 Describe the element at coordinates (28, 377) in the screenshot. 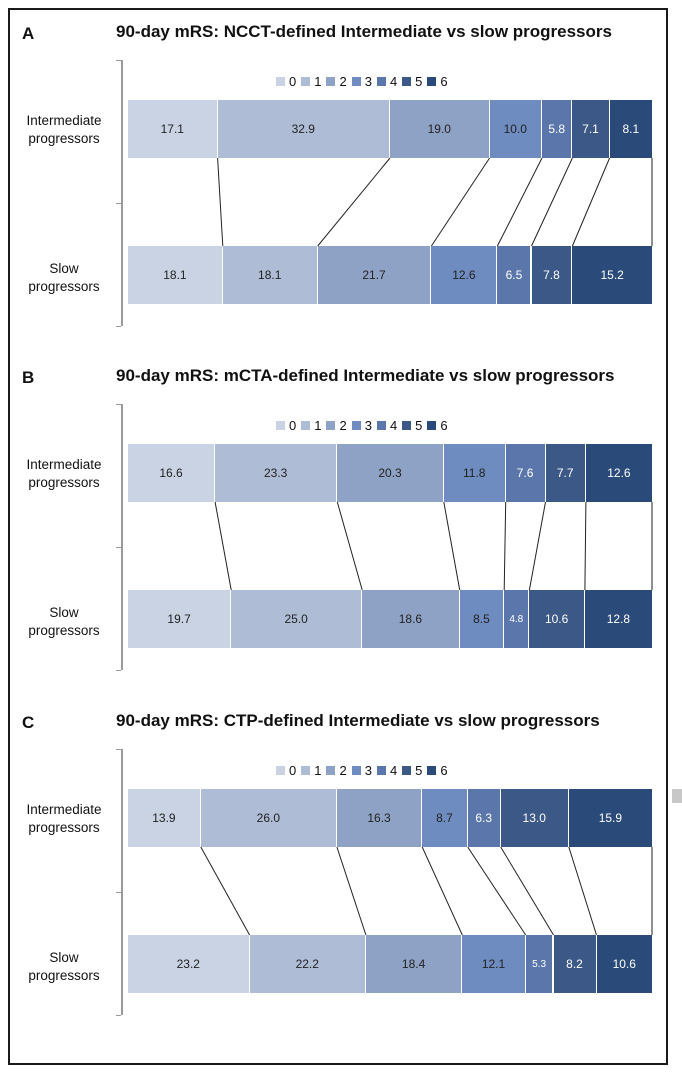

I see `panel-letter: B` at that location.